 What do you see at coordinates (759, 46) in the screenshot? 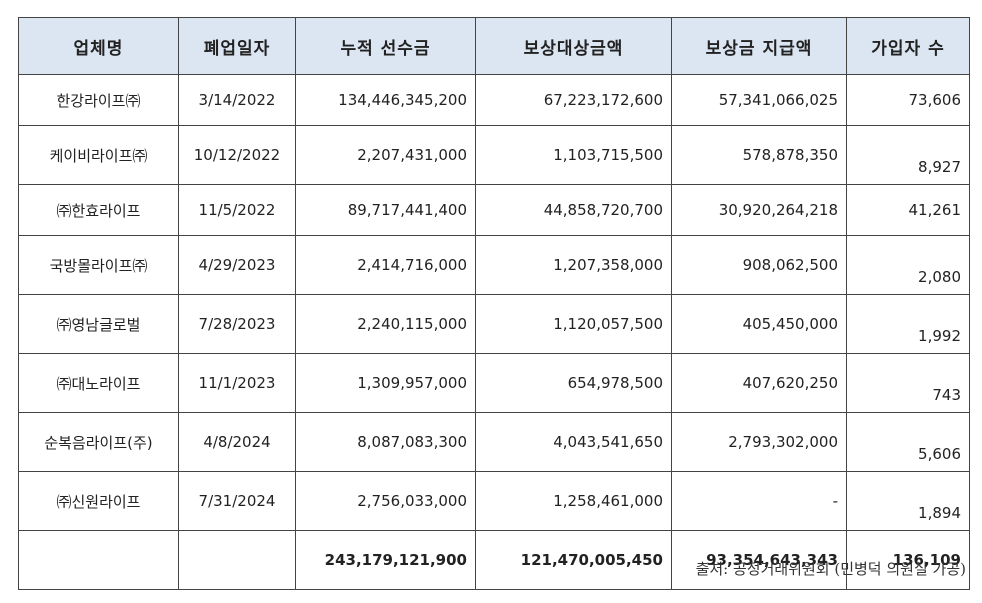
I see `header-compensation-paid: 보상금 지급액` at bounding box center [759, 46].